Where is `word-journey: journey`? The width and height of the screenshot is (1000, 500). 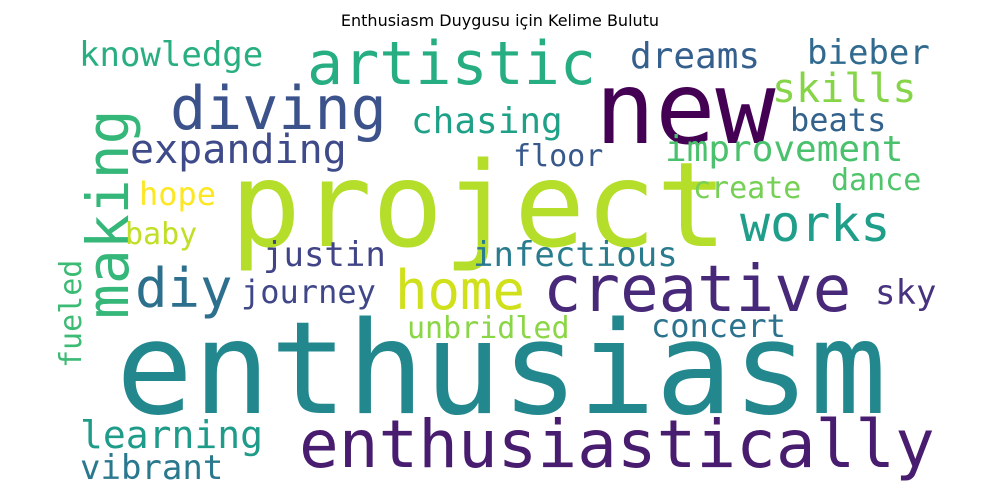
word-journey: journey is located at coordinates (308, 292).